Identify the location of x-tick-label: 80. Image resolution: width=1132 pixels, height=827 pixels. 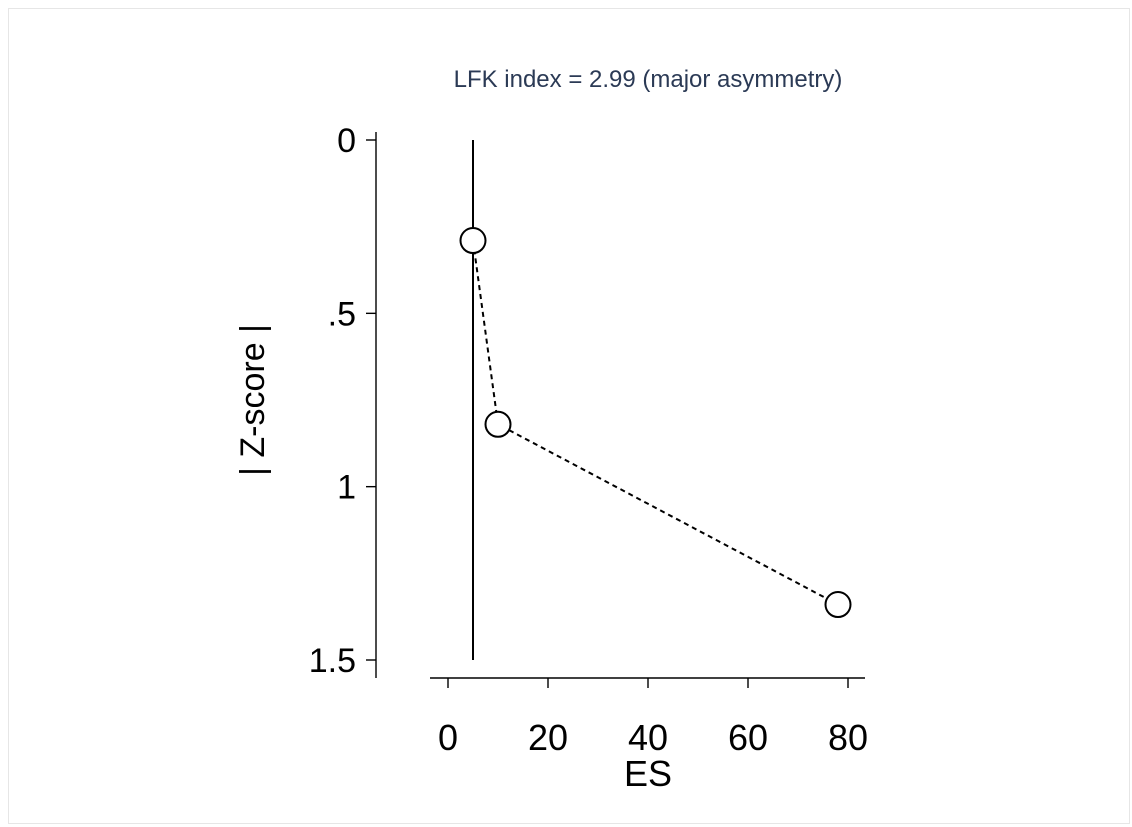
(848, 737).